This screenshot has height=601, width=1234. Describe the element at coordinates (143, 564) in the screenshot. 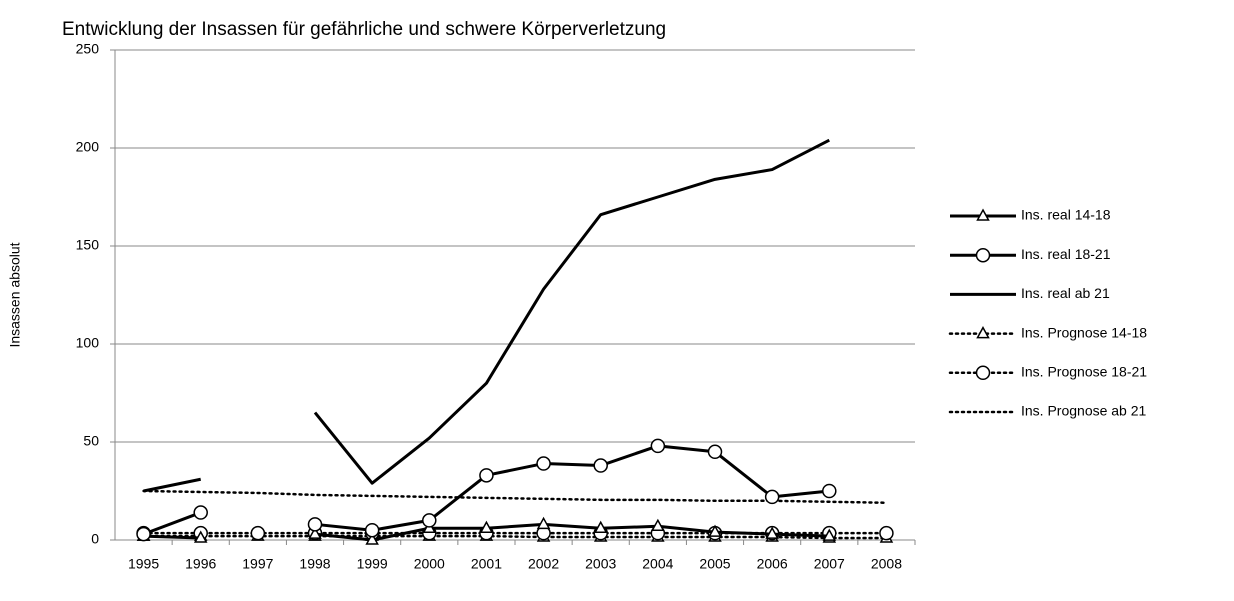

I see `x-tick-label: 1995` at that location.